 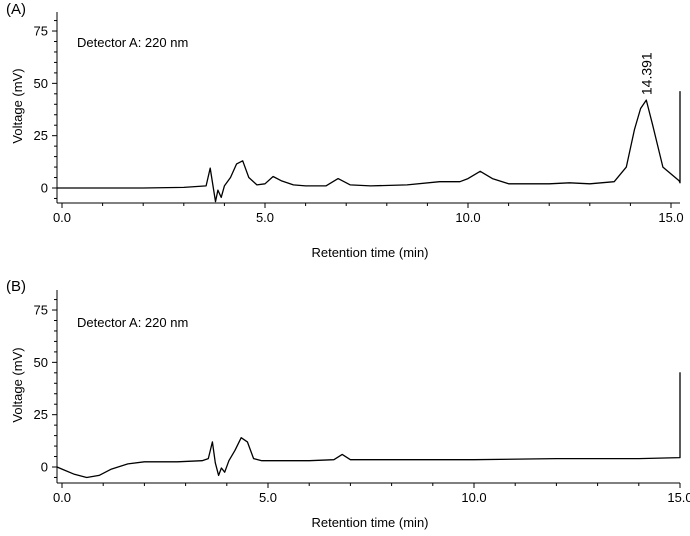 I want to click on peak-label: 14.391, so click(x=646, y=73).